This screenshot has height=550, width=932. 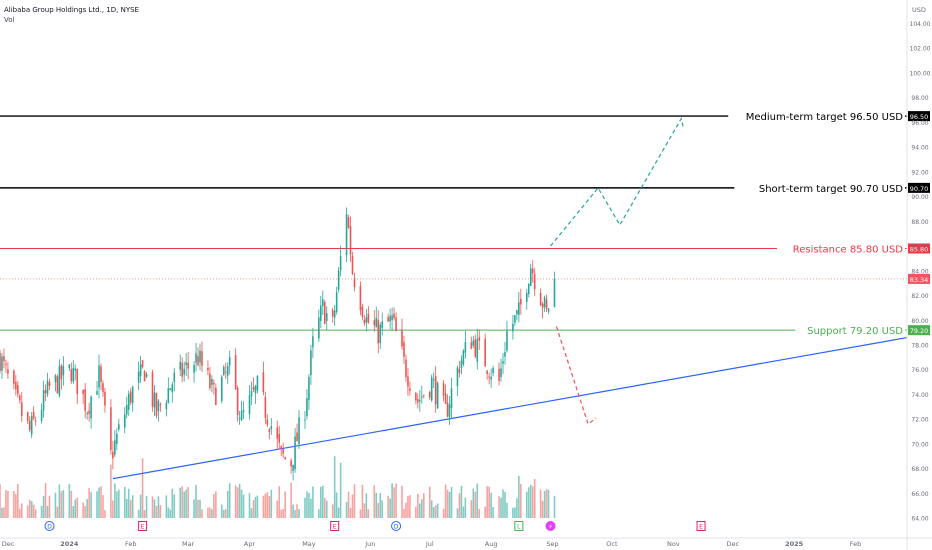 I want to click on split-event-icon, so click(x=519, y=526).